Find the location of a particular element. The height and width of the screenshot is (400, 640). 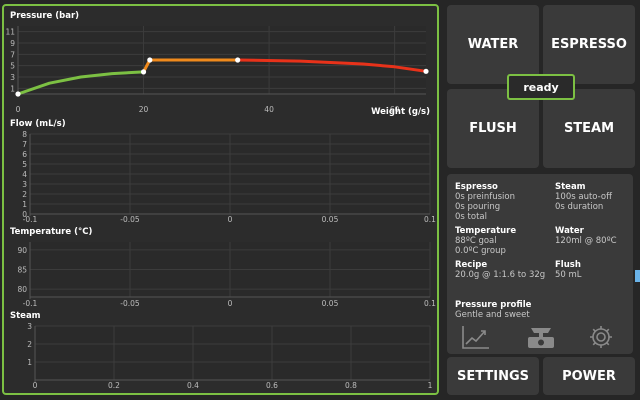

flow-x-tick-label: -0.1 is located at coordinates (30, 219).